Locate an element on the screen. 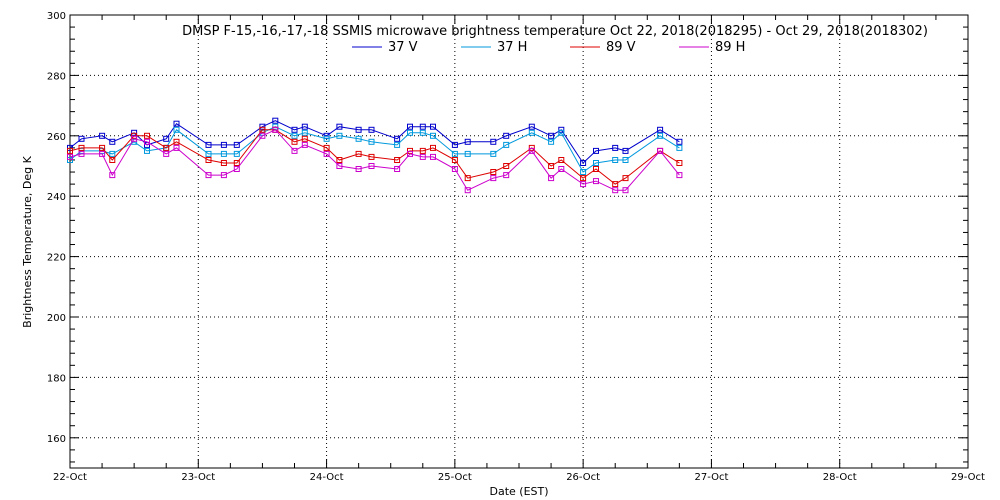 The height and width of the screenshot is (500, 1000). legend-label-89-v: 89 V is located at coordinates (621, 47).